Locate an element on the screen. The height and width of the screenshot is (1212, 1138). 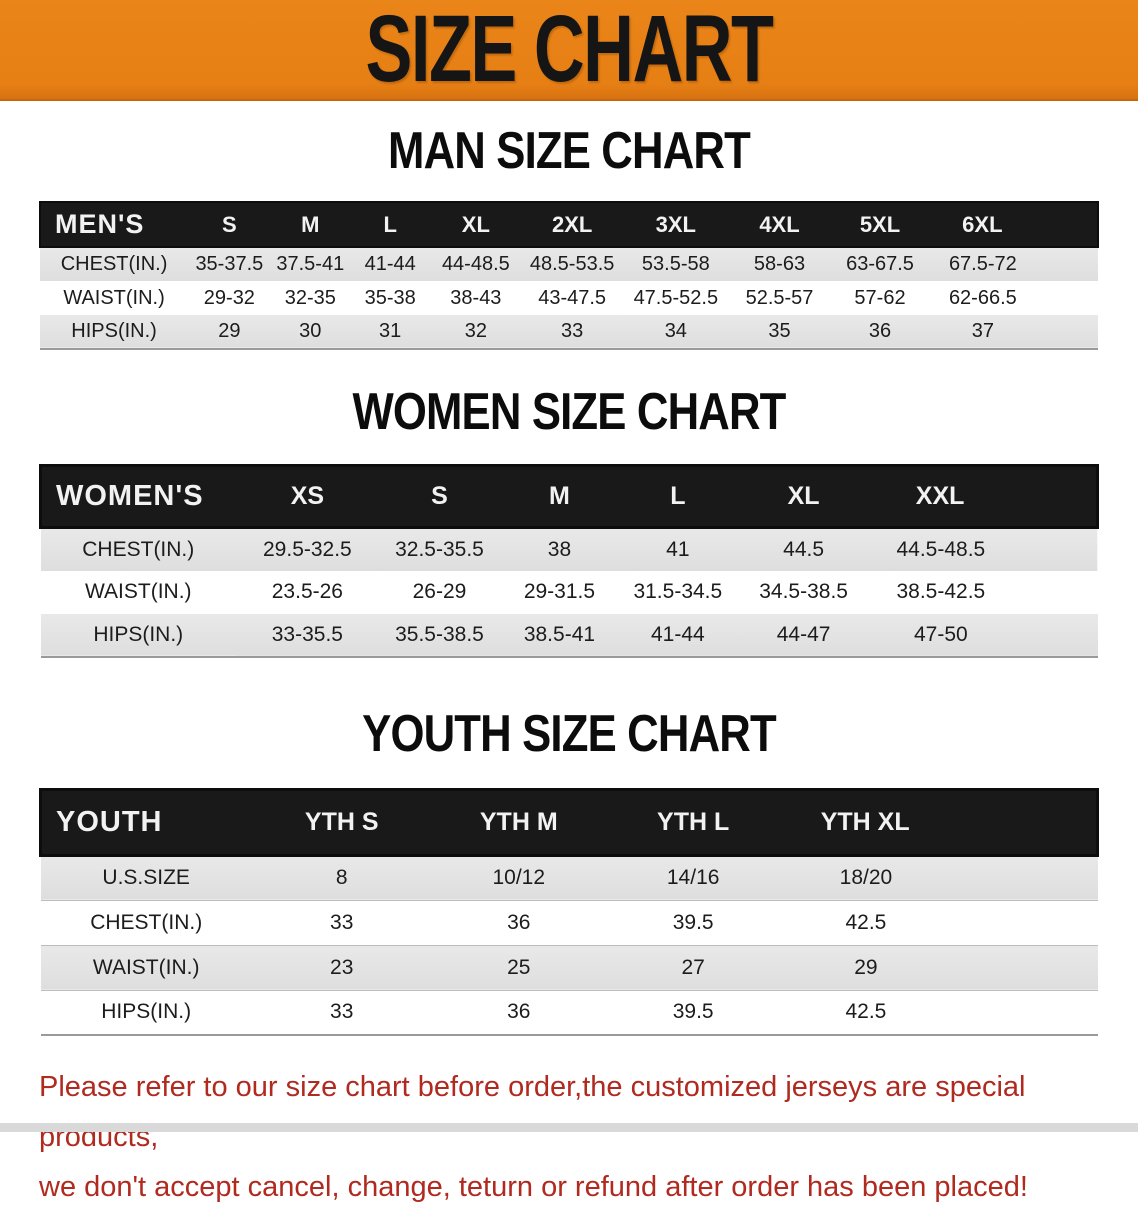
youth-row-label: HIPS(IN.) is located at coordinates (146, 1012).